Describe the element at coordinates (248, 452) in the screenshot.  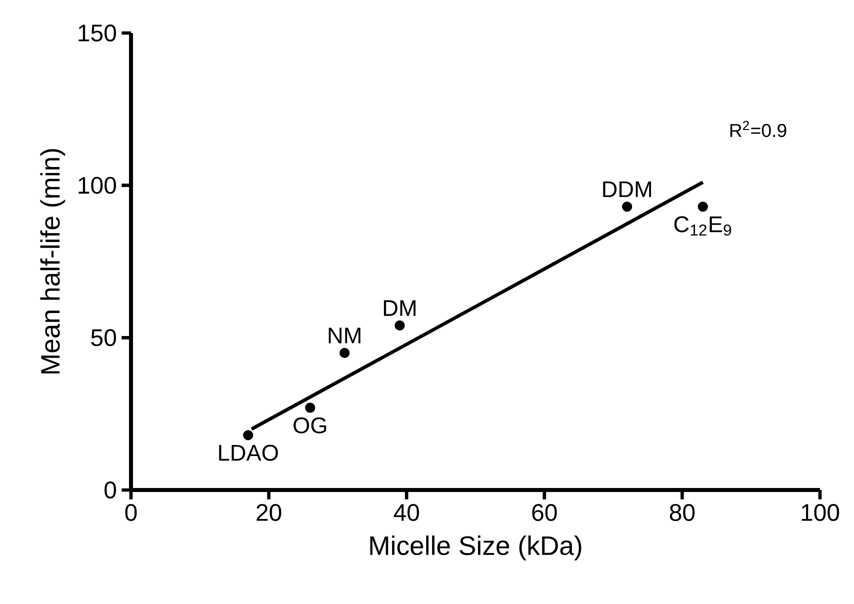
I see `annotation: LDAO` at that location.